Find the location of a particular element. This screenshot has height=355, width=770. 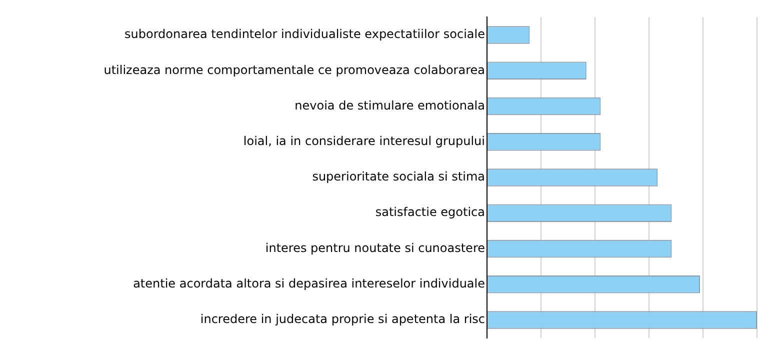

y-tick-label: atentie acordata altora si depasirea intereselor individuale is located at coordinates (309, 283).